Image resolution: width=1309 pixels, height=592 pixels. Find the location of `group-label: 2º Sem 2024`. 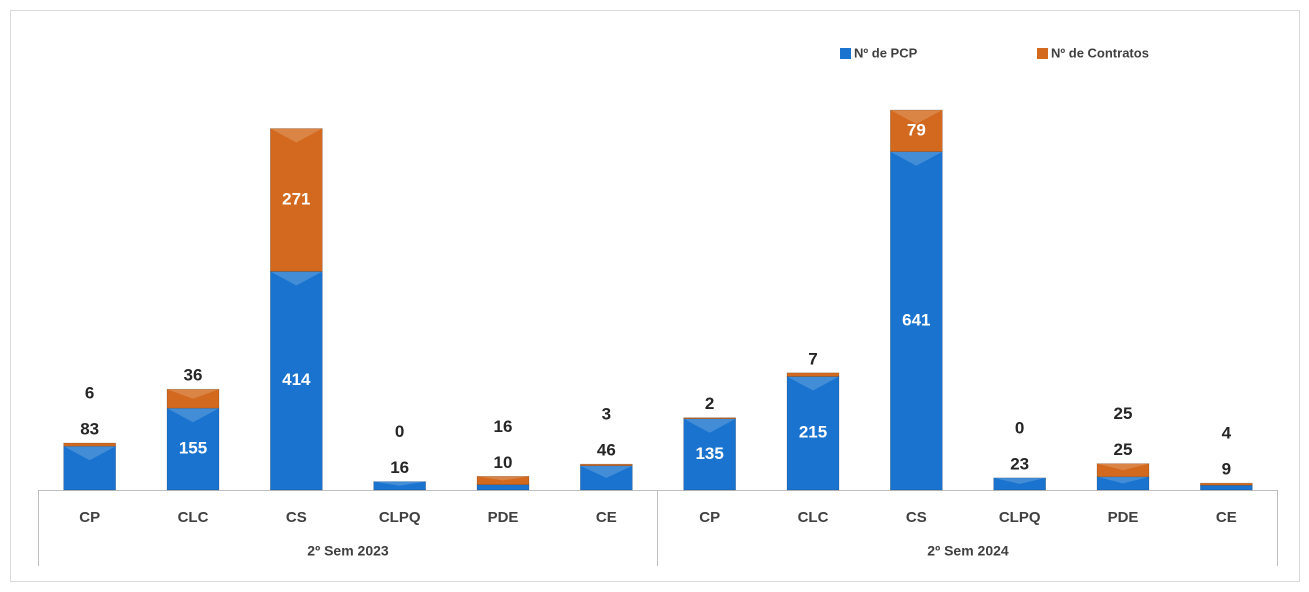

group-label: 2º Sem 2024 is located at coordinates (968, 551).